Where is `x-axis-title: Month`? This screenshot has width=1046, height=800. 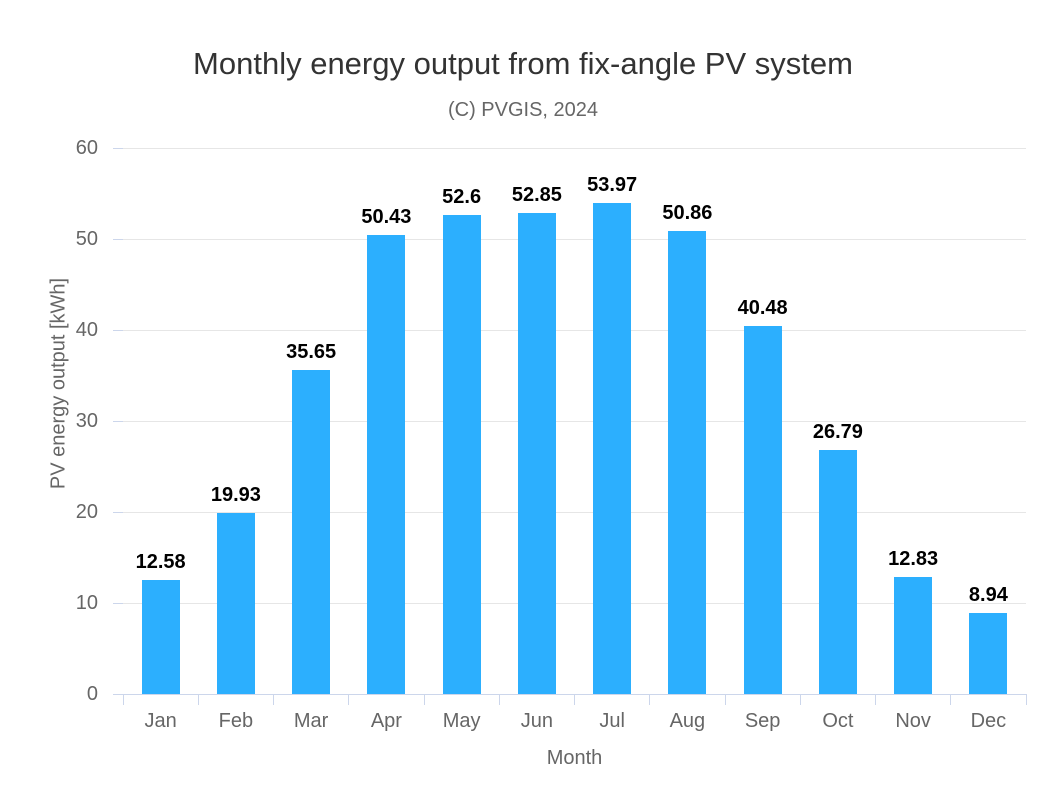 x-axis-title: Month is located at coordinates (574, 758).